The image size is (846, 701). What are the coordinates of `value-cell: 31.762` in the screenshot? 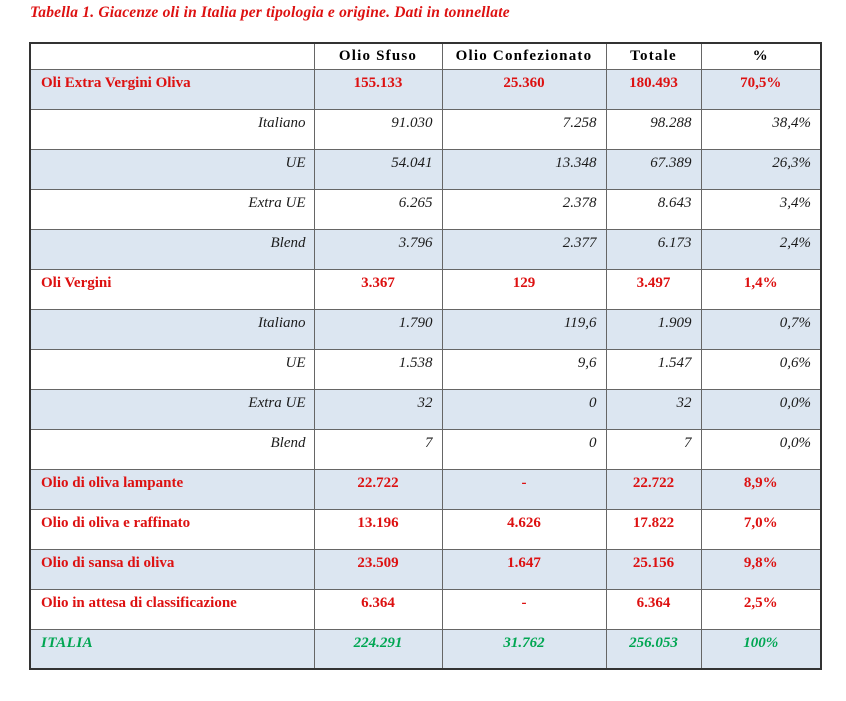 It's located at (524, 649).